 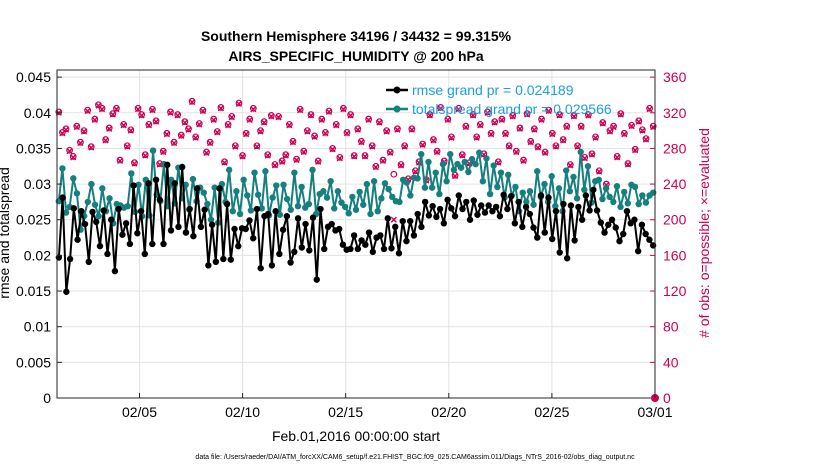 I want to click on y-tick-label: 0, so click(x=47, y=398).